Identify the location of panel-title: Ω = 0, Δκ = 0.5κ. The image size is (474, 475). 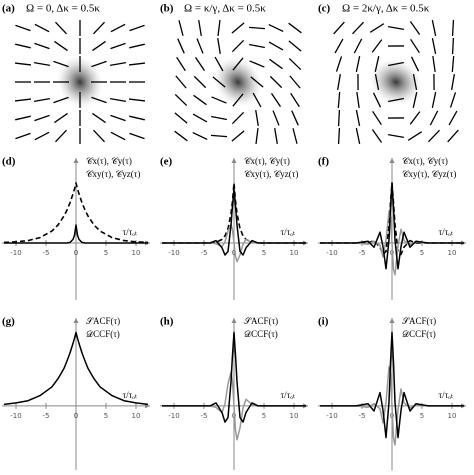
(63, 9).